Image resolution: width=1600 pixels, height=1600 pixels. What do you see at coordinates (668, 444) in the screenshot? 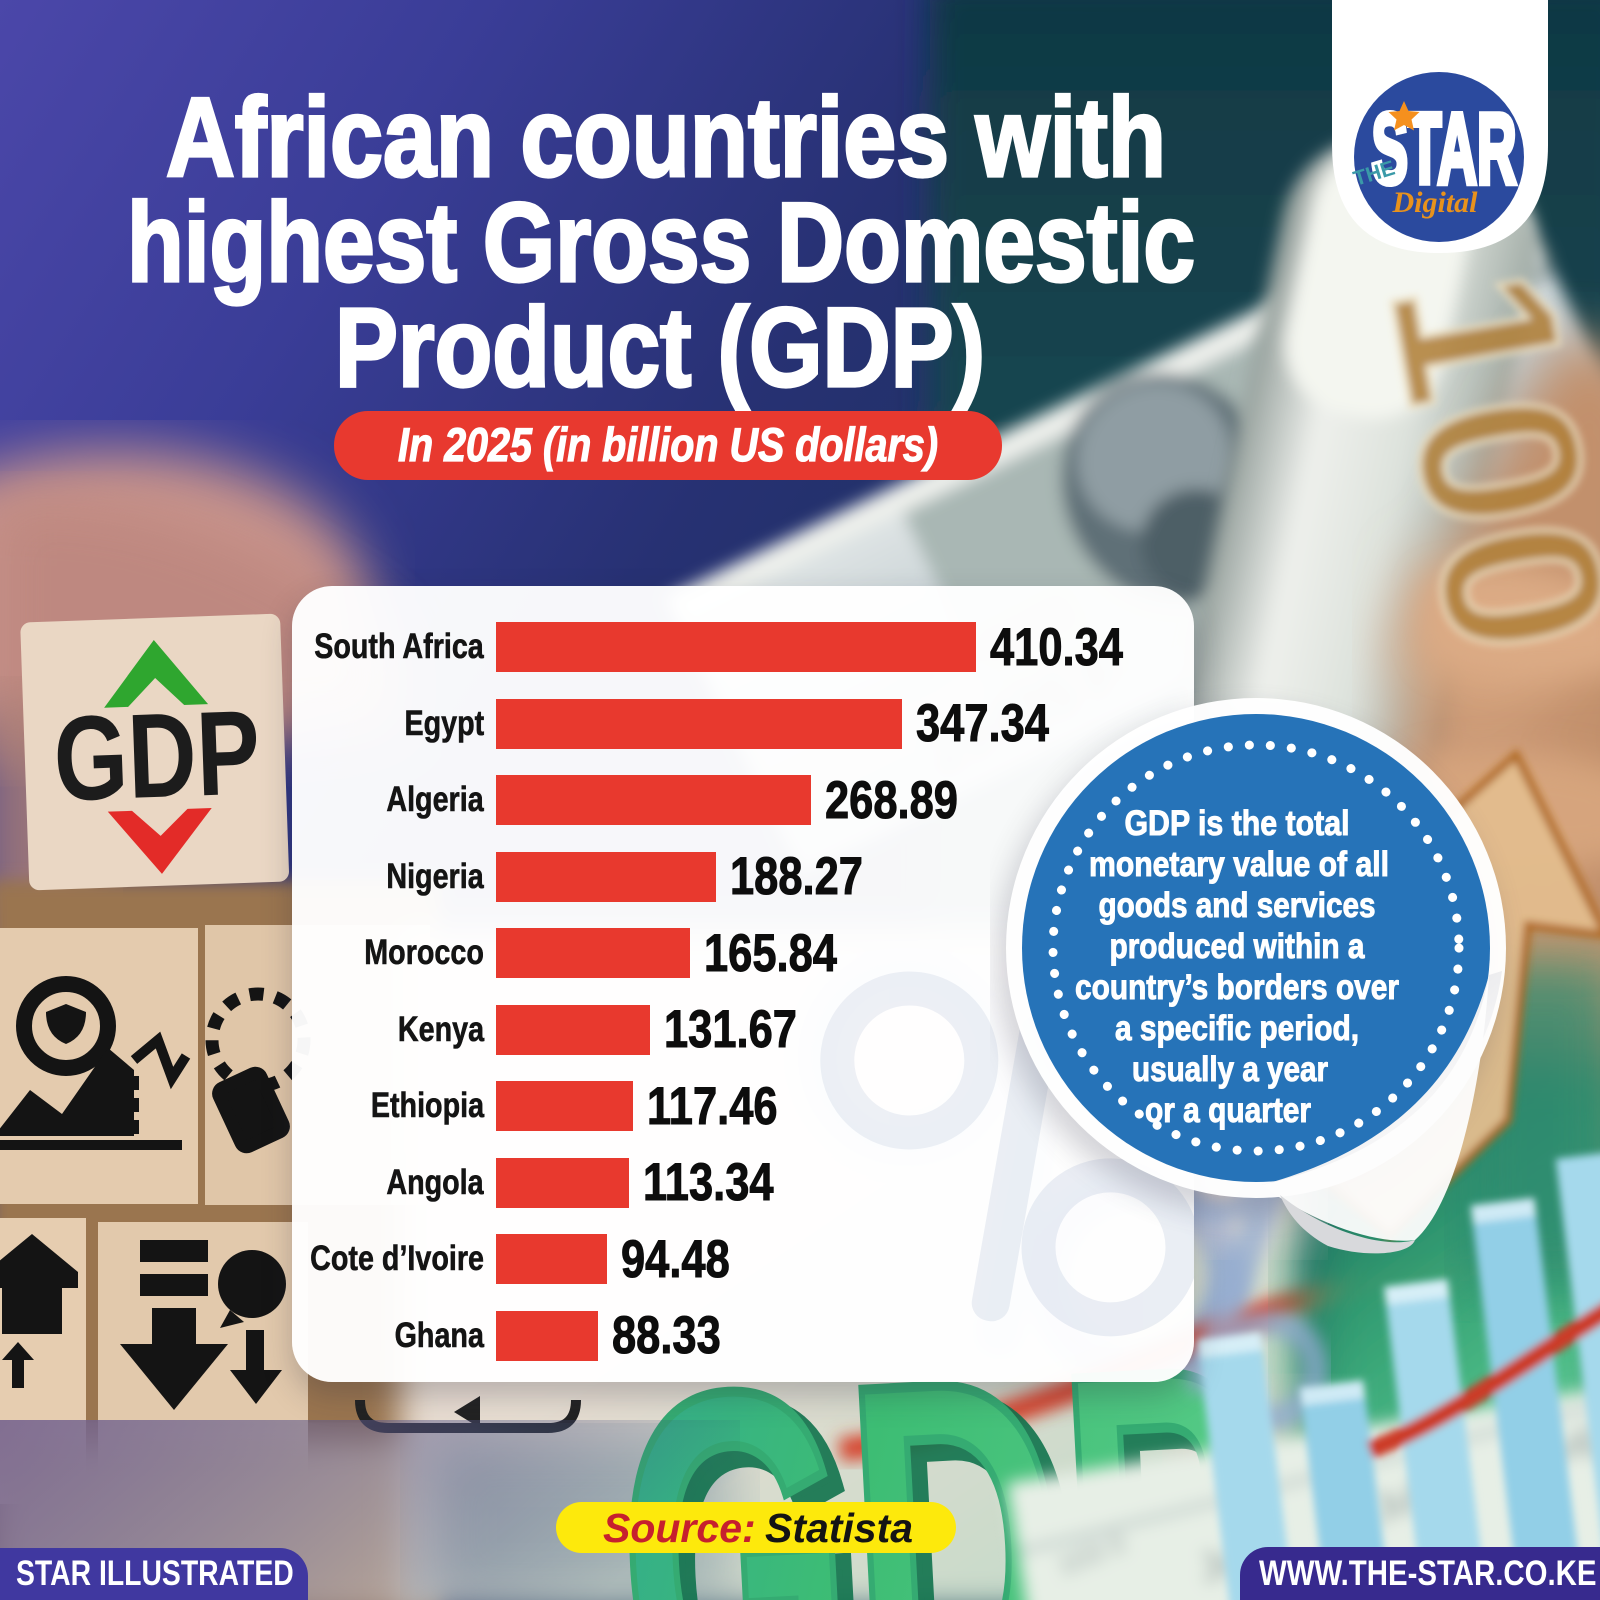
I see `svg-text:In 2025 (in billion US dollars: In 2025 (in billion US dollars)` at bounding box center [668, 444].